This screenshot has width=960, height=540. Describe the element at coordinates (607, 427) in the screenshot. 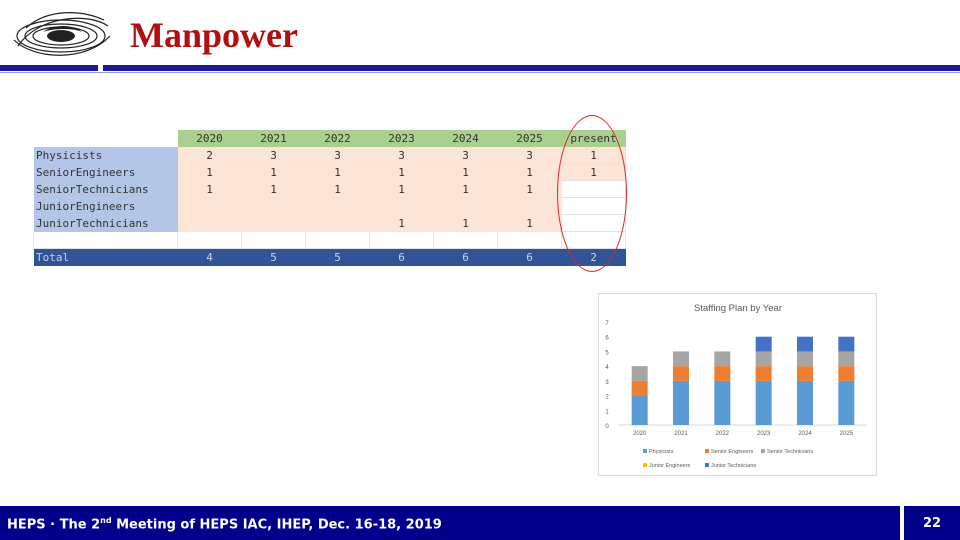

I see `y-tick-label: 0` at that location.